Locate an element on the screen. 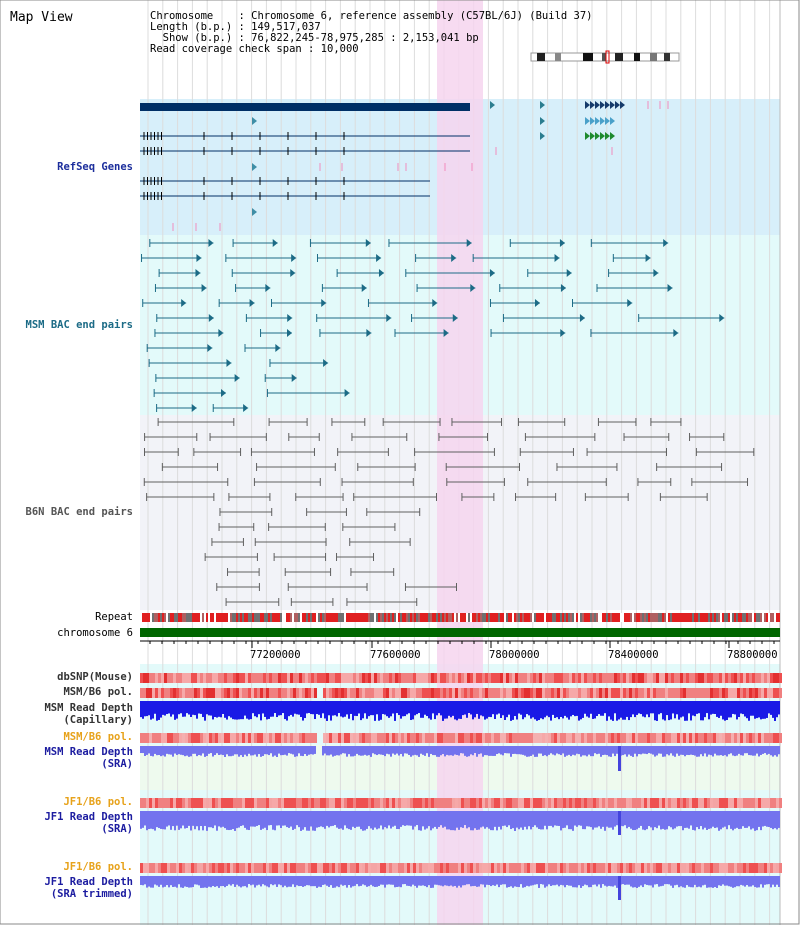  track-label-msm-b6-pol-2: MSM/B6 pol. is located at coordinates (98, 737).